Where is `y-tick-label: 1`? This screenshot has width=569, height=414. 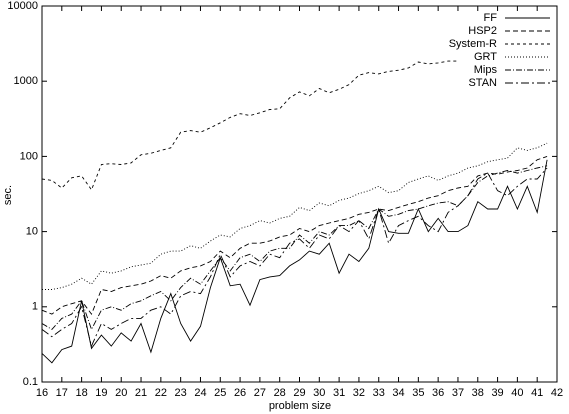
y-tick-label: 1 is located at coordinates (35, 307).